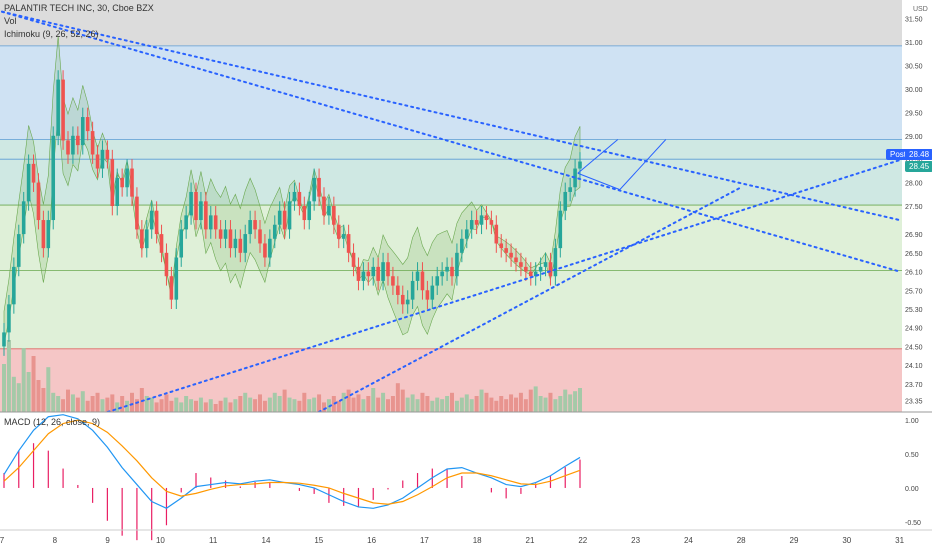 Image resolution: width=932 pixels, height=550 pixels. Describe the element at coordinates (914, 235) in the screenshot. I see `price-tick-label: 26.90` at that location.